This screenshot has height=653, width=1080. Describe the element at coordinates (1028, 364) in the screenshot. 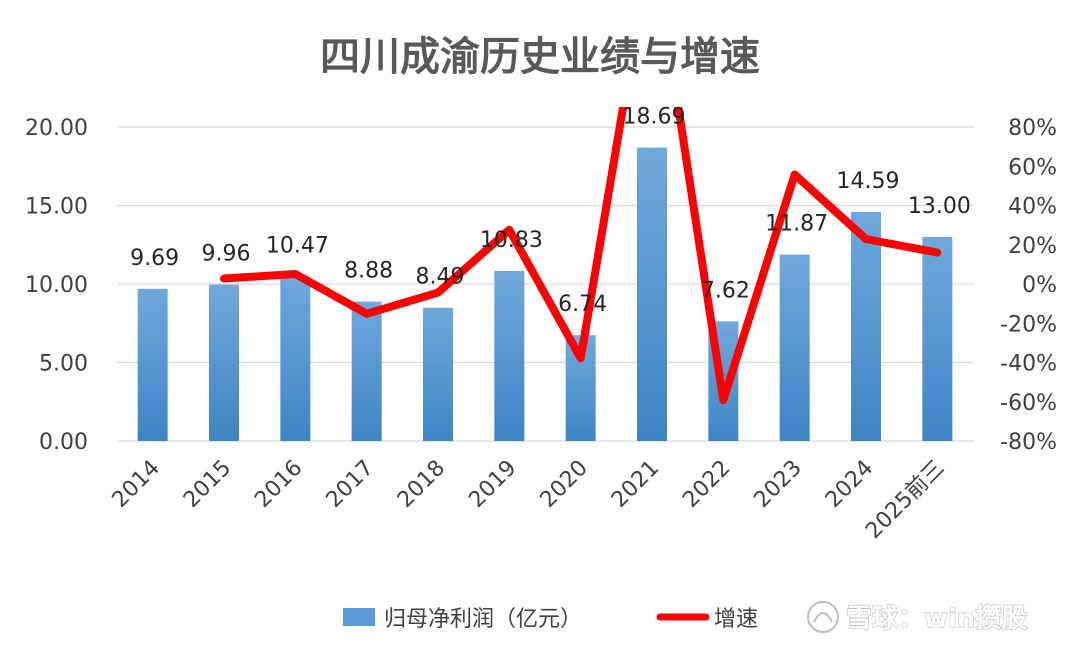

I see `y-right-tick-label: -40%` at that location.